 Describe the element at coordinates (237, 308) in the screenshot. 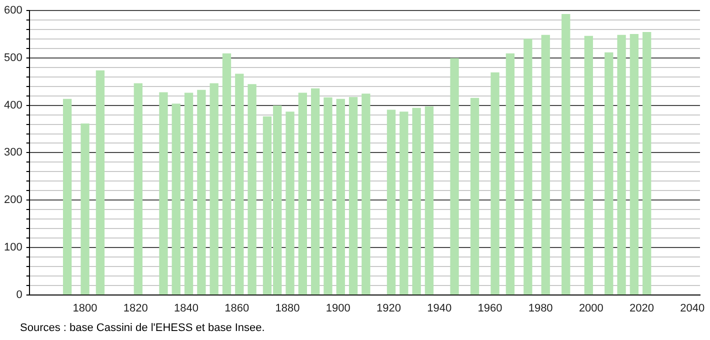

I see `x-tick-label: 1860` at that location.